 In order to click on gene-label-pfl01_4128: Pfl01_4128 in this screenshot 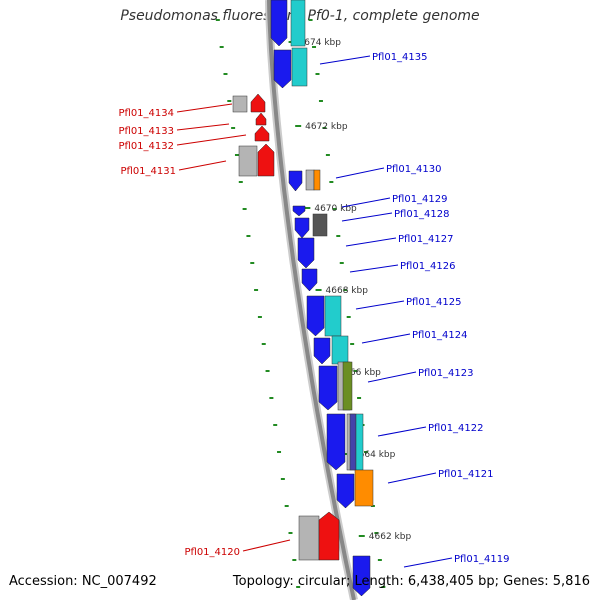, I will do `click(422, 214)`.